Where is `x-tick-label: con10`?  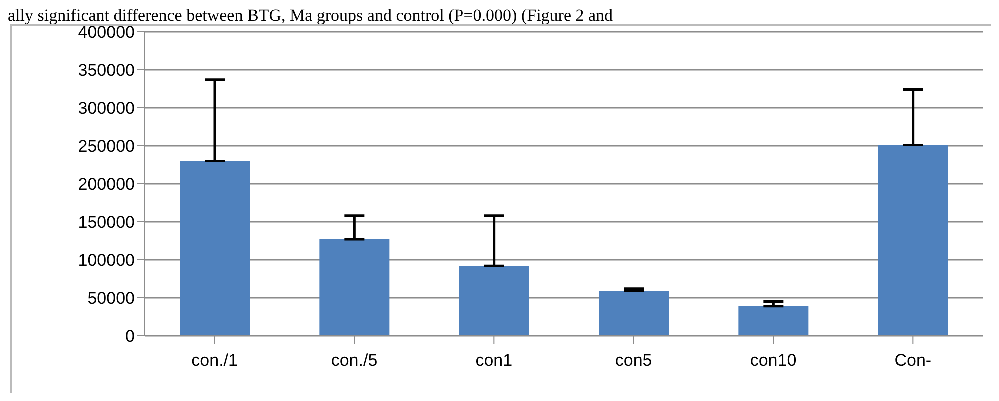 x-tick-label: con10 is located at coordinates (773, 360).